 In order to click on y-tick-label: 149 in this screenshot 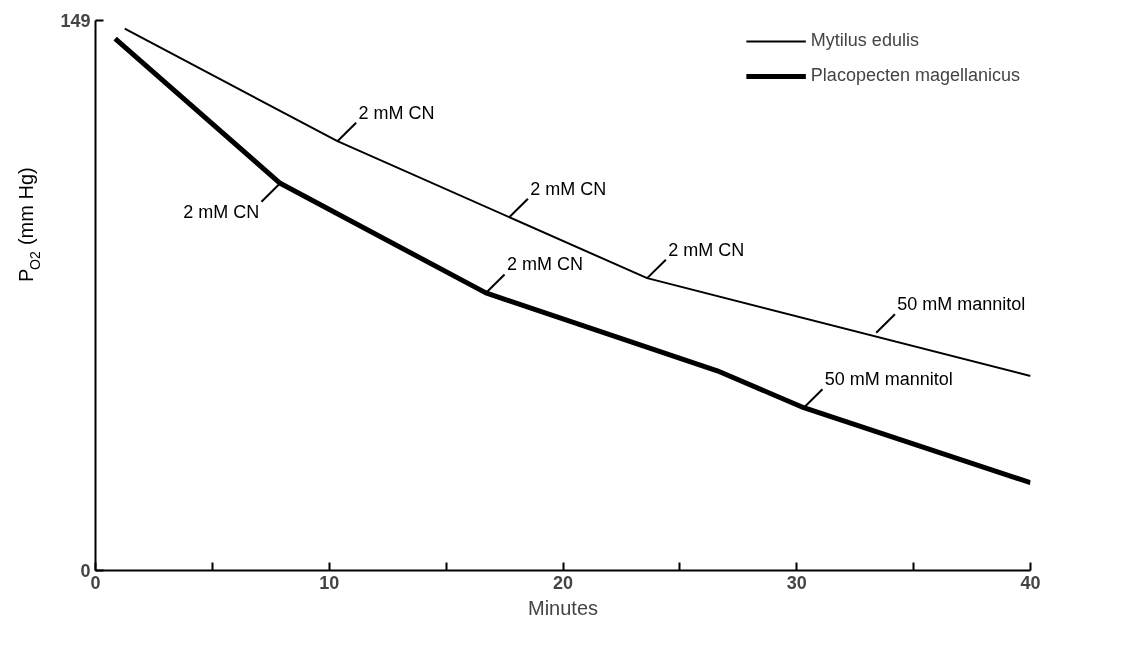, I will do `click(75, 21)`.